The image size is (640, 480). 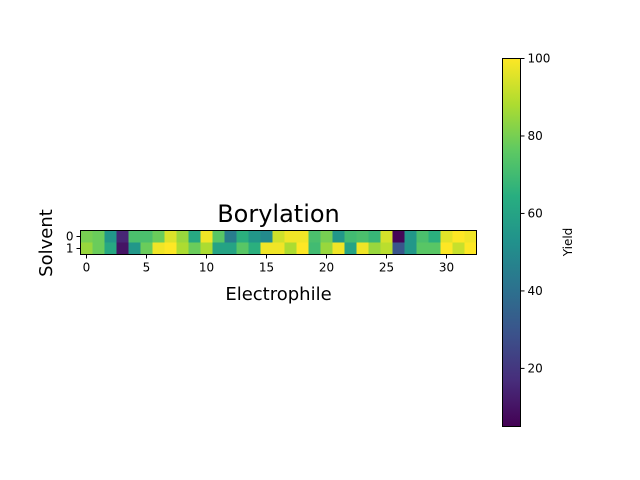 I want to click on colorbar-ticks: 20 40 60 80 100, so click(x=535, y=213).